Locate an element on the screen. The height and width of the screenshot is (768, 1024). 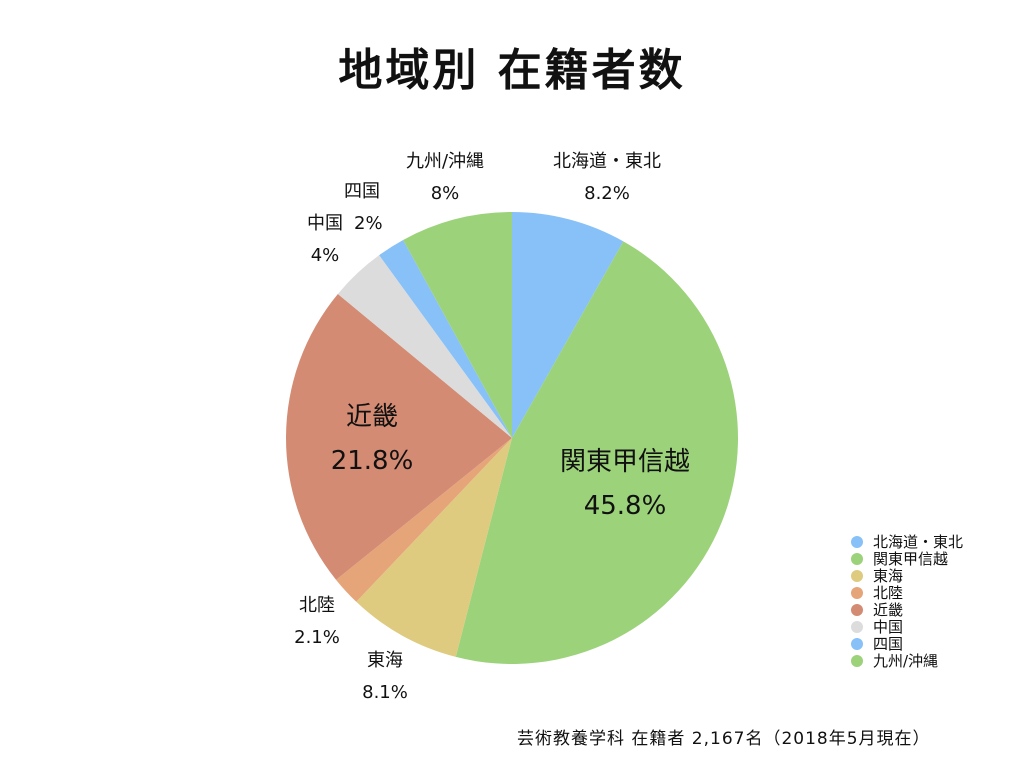
footnote: 芸術教養学科 在籍者 2,167名（2018年5月現在） is located at coordinates (724, 739).